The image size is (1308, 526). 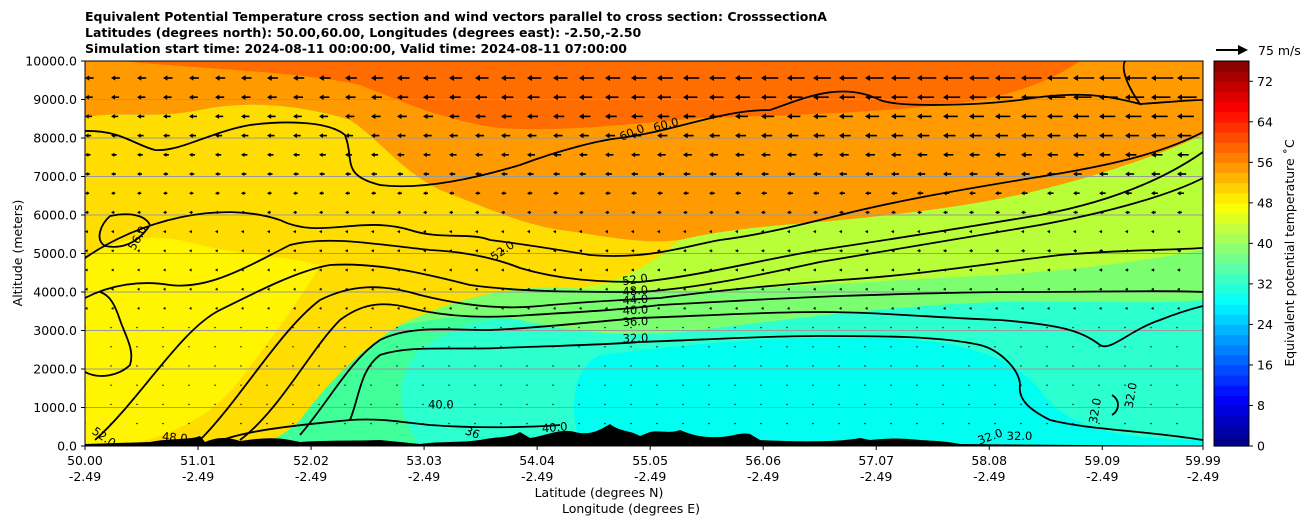 I want to click on x-tick-label-lat: 58.08, so click(x=989, y=460).